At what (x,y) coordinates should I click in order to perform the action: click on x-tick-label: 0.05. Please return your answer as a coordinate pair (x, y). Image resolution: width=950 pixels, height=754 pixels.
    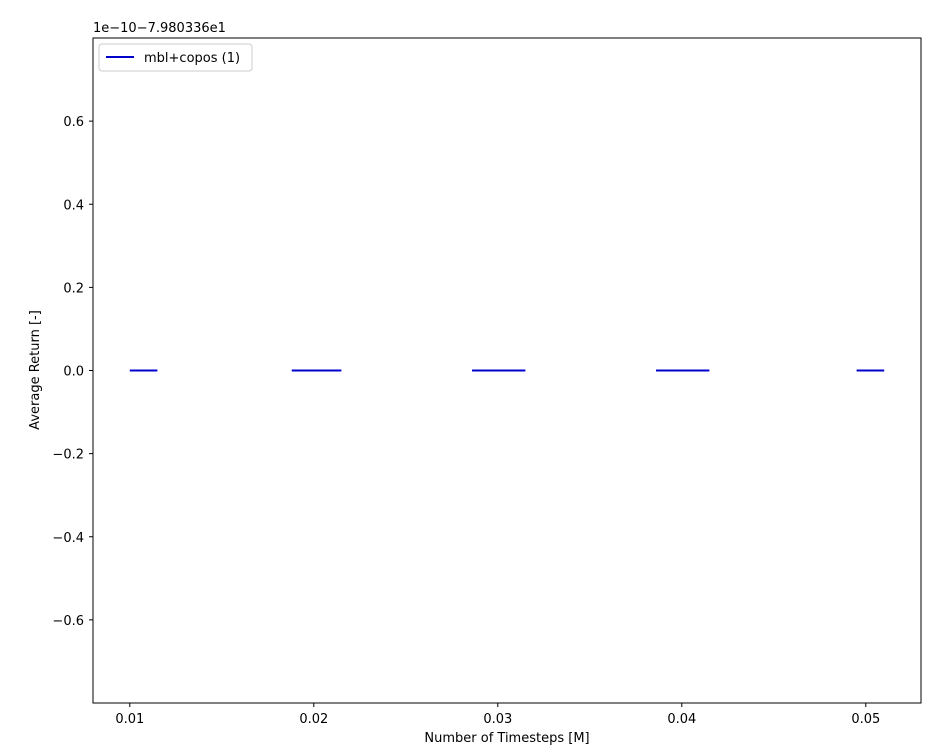
    Looking at the image, I should click on (865, 719).